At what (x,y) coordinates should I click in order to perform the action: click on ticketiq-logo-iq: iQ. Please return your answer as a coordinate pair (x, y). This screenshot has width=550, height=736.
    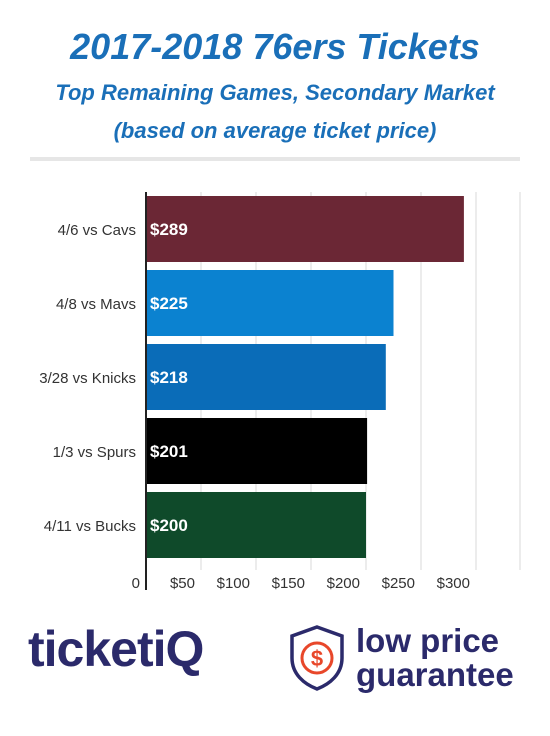
    Looking at the image, I should click on (178, 649).